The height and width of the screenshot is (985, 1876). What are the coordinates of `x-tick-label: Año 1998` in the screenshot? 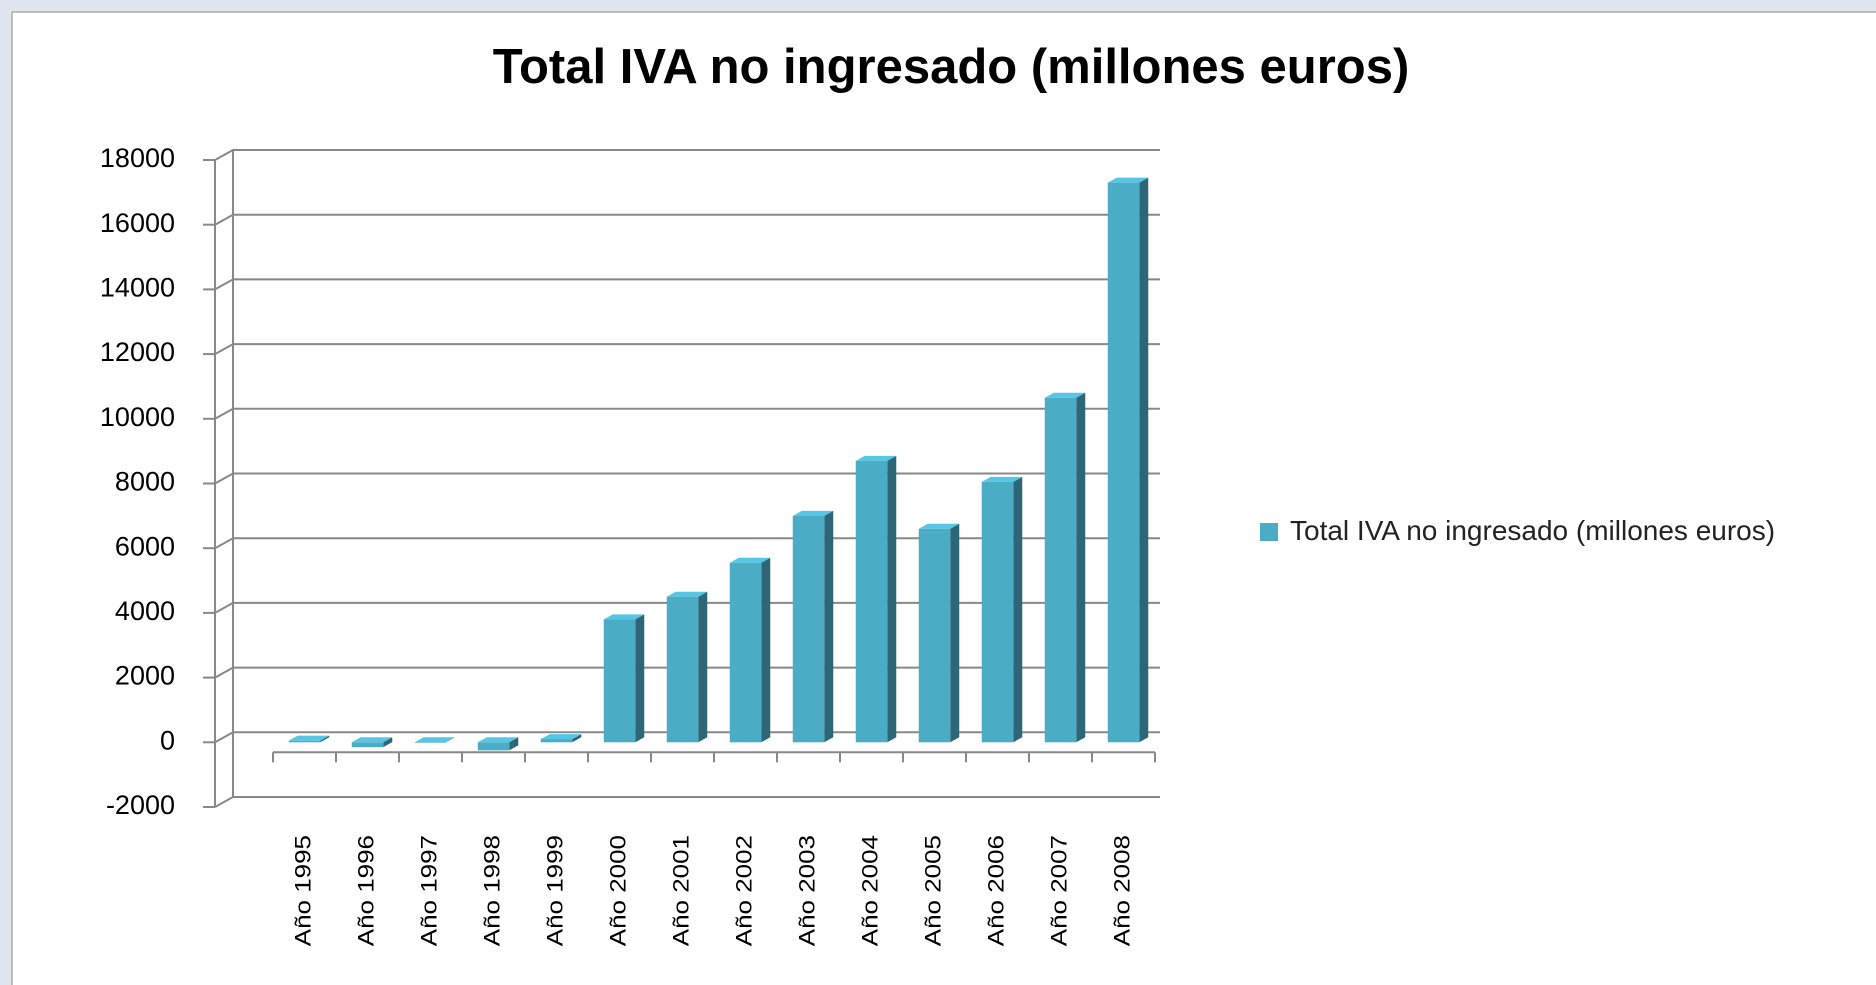 It's located at (492, 890).